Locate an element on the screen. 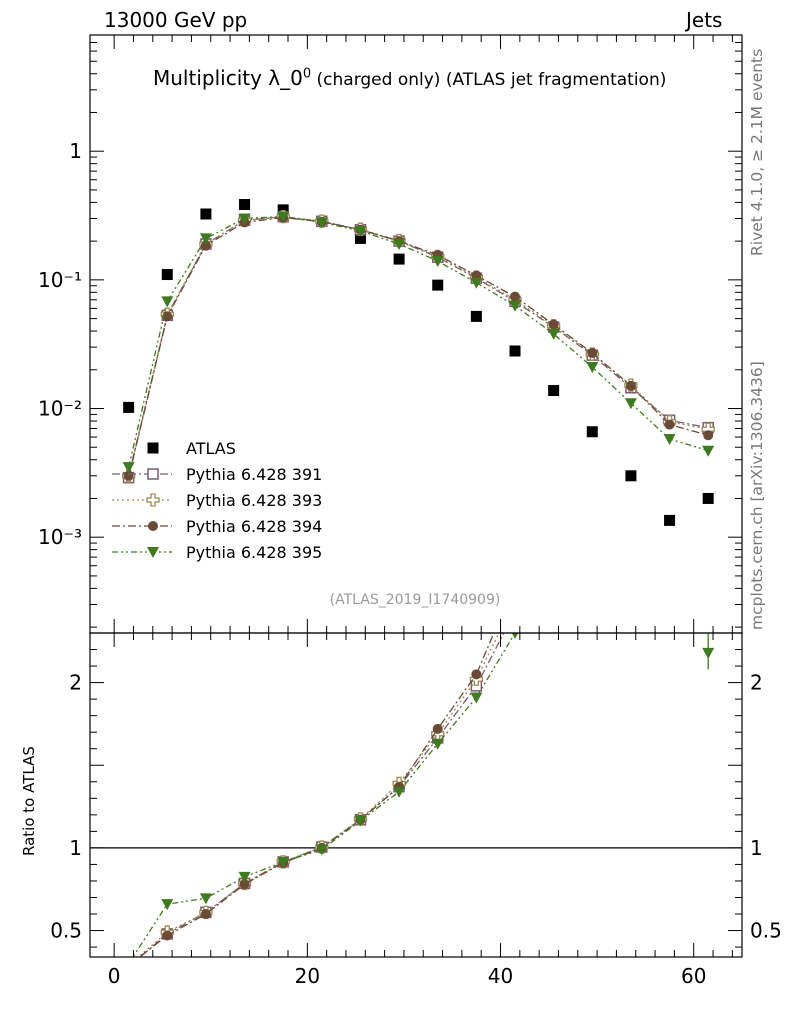 The height and width of the screenshot is (1024, 786). ratio-y-tick-label: 0.5 is located at coordinates (66, 931).